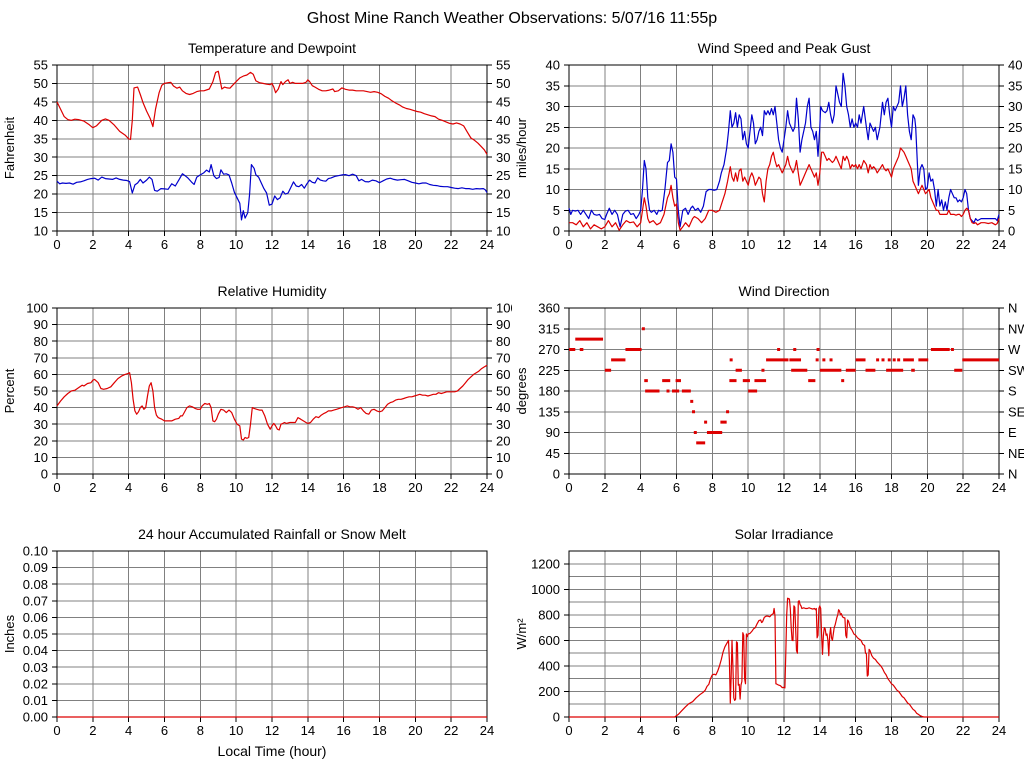 This screenshot has width=1024, height=772. Describe the element at coordinates (1016, 411) in the screenshot. I see `y-tick-label-right: SE` at that location.